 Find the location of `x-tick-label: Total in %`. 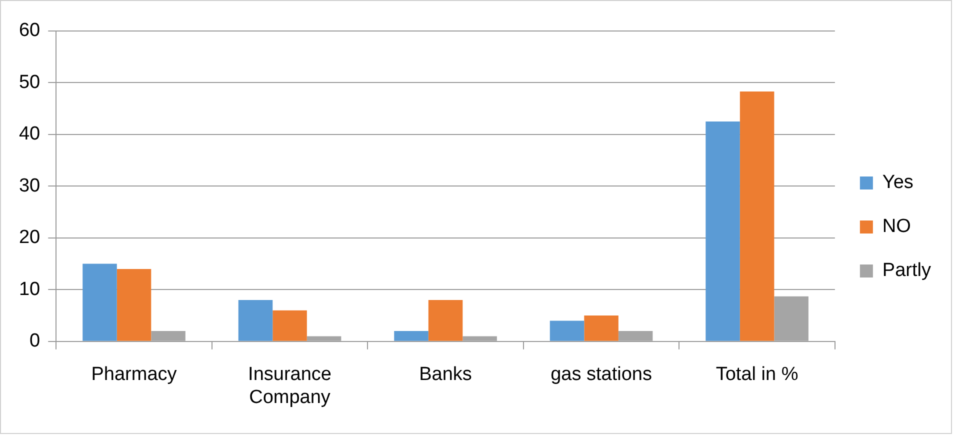

x-tick-label: Total in % is located at coordinates (757, 375).